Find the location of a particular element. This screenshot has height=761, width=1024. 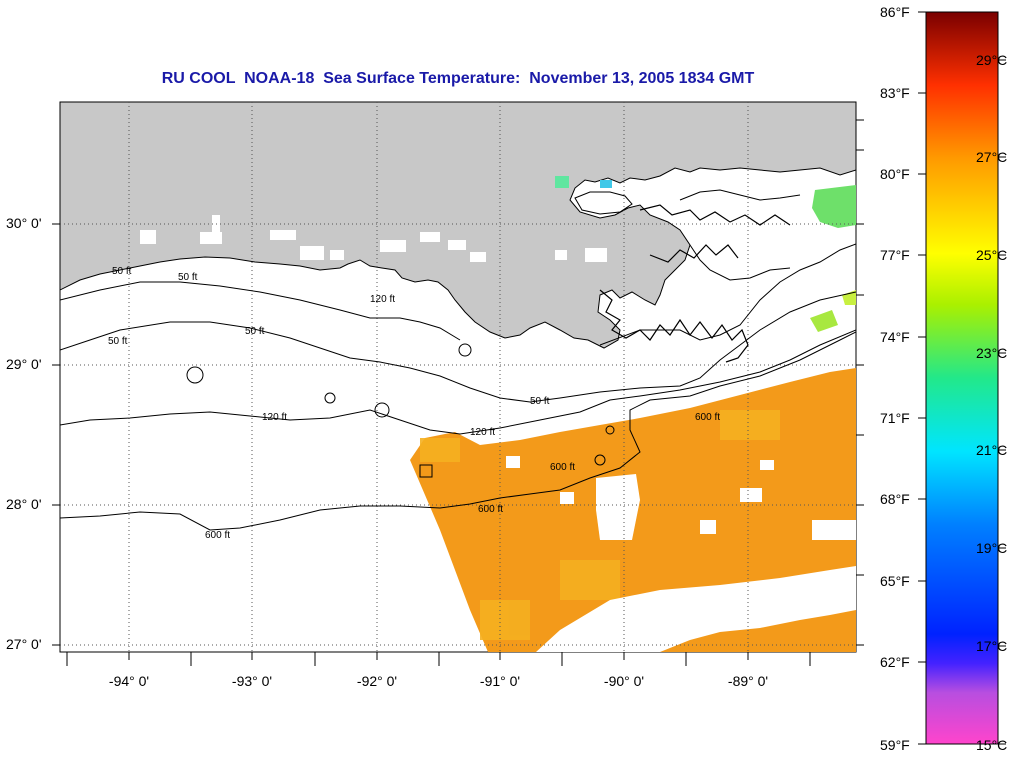

lon-label: -91° 0' is located at coordinates (500, 681).